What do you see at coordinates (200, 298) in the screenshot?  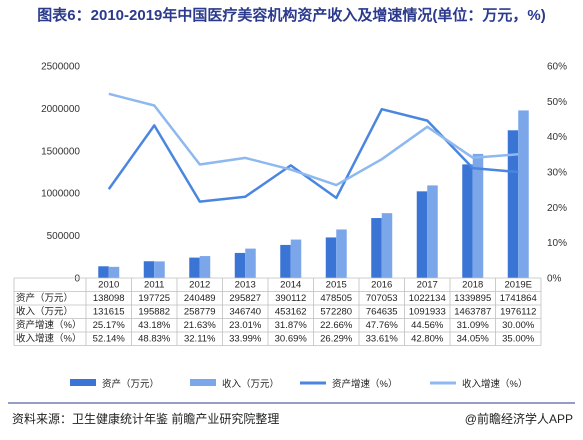 I see `table-cell: 240489` at bounding box center [200, 298].